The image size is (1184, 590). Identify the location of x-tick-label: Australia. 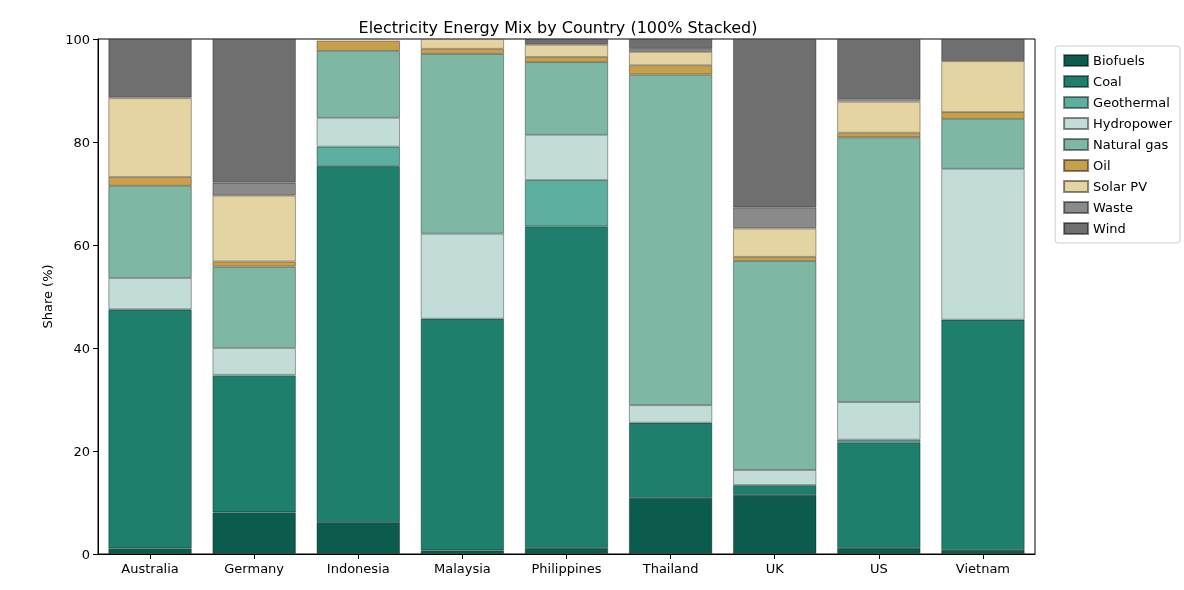
(150, 568).